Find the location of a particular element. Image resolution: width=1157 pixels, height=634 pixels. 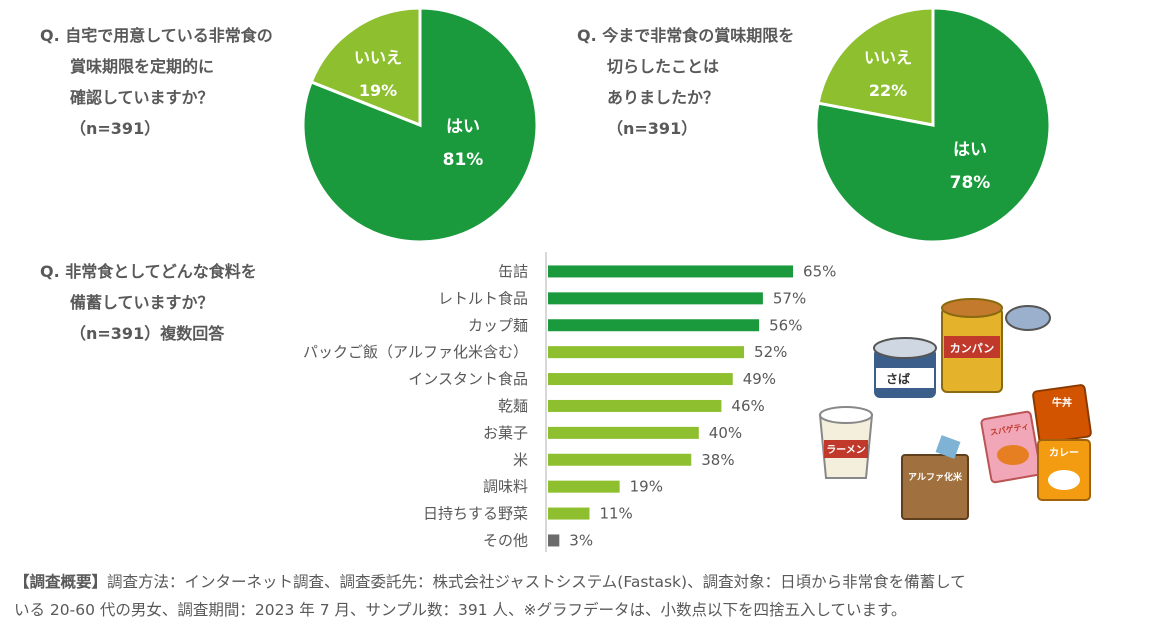

pie-1-yes-value: 81% is located at coordinates (463, 160).